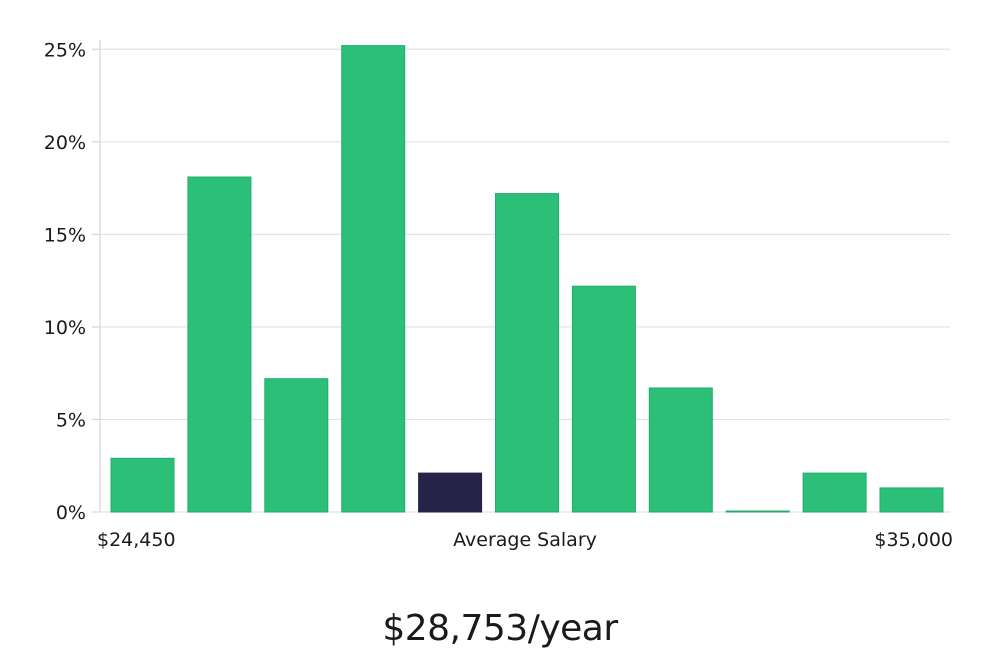  What do you see at coordinates (71, 513) in the screenshot?
I see `y-tick-label: 0%` at bounding box center [71, 513].